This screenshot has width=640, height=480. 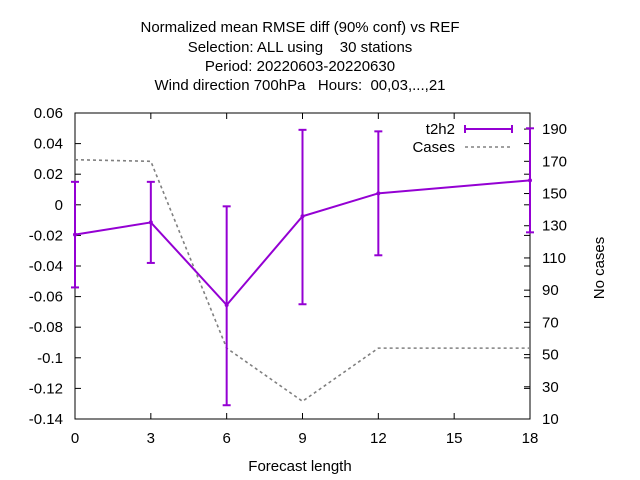 What do you see at coordinates (550, 387) in the screenshot?
I see `y2-tick-label: 30` at bounding box center [550, 387].